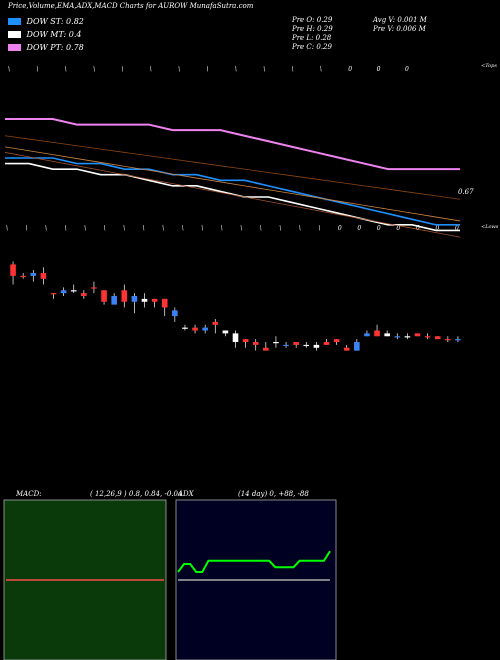  What do you see at coordinates (29, 494) in the screenshot?
I see `macd-label: MACD:` at bounding box center [29, 494].